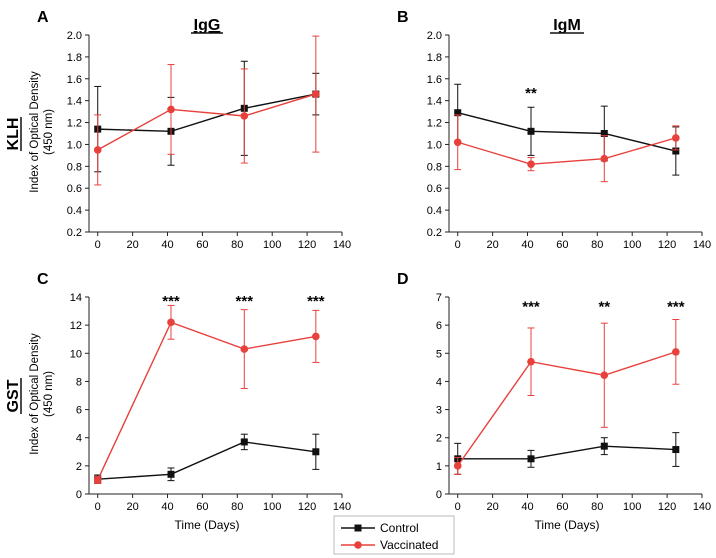 The width and height of the screenshot is (716, 558). What do you see at coordinates (527, 245) in the screenshot?
I see `panel-b-x-tick-label: 40` at bounding box center [527, 245].